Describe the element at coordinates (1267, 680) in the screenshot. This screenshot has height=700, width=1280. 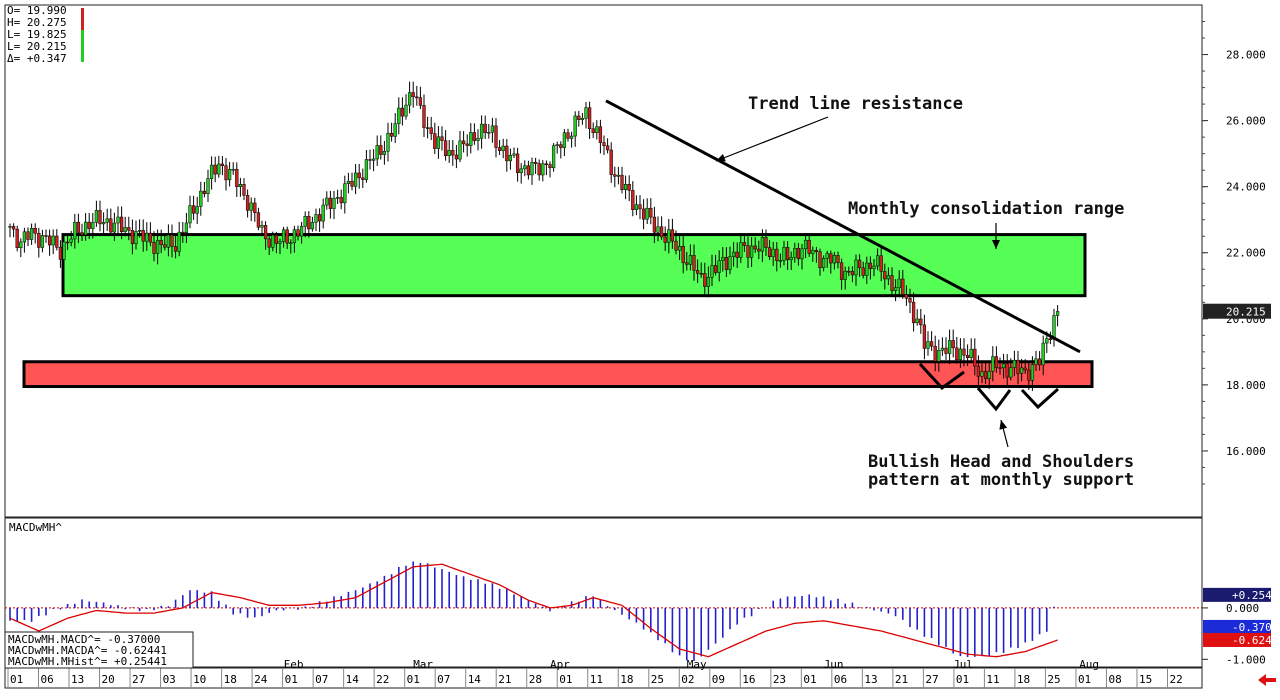
I see `back-arrow-icon` at that location.